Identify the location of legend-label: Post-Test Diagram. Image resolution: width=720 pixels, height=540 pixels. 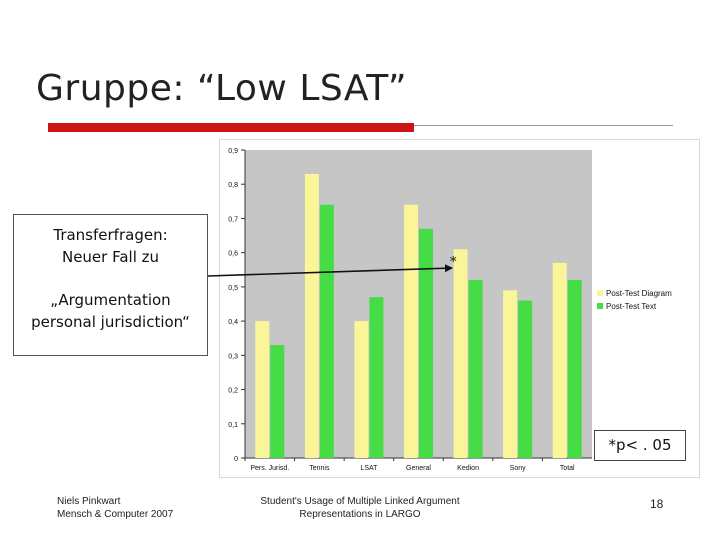
(639, 293).